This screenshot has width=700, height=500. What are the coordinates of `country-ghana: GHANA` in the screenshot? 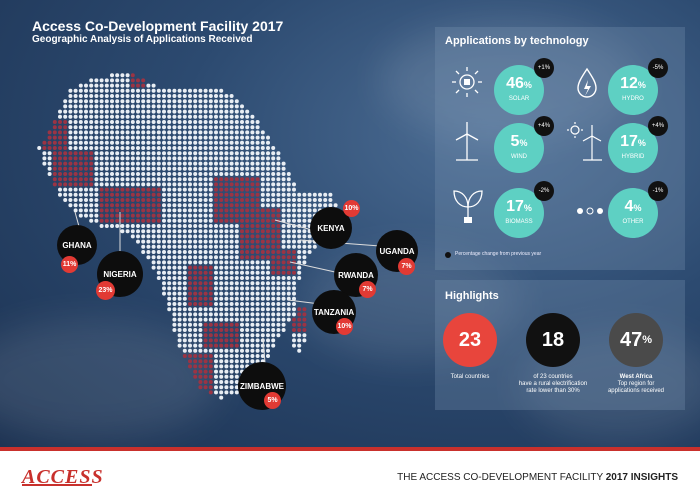 It's located at (77, 245).